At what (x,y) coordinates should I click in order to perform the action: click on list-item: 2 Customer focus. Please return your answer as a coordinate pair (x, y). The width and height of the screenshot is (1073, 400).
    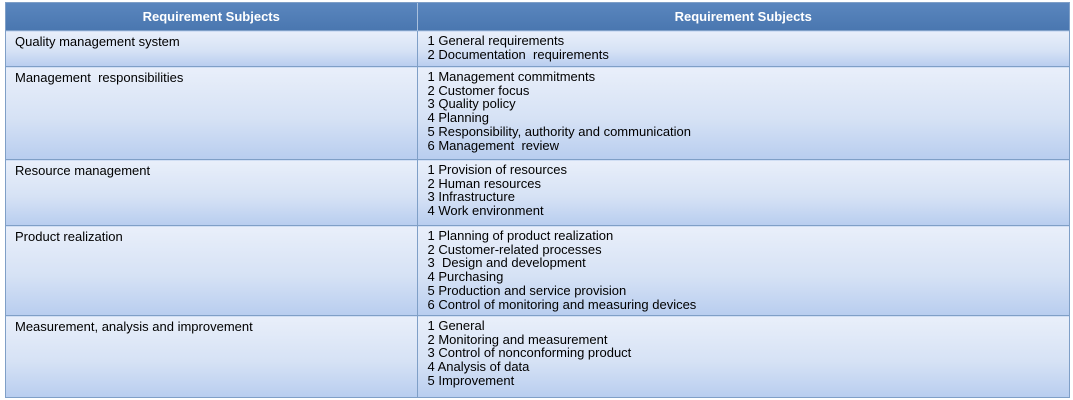
    Looking at the image, I should click on (478, 90).